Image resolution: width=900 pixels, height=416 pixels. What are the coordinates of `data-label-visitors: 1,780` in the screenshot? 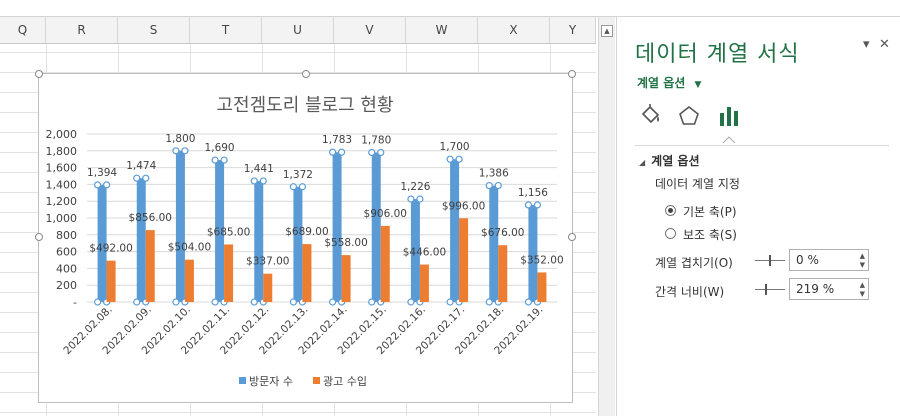 It's located at (376, 140).